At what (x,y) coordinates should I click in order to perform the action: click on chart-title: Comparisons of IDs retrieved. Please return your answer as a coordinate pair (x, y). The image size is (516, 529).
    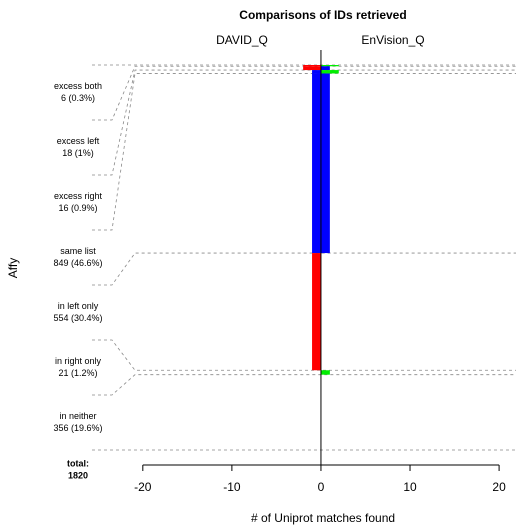
    Looking at the image, I should click on (322, 15).